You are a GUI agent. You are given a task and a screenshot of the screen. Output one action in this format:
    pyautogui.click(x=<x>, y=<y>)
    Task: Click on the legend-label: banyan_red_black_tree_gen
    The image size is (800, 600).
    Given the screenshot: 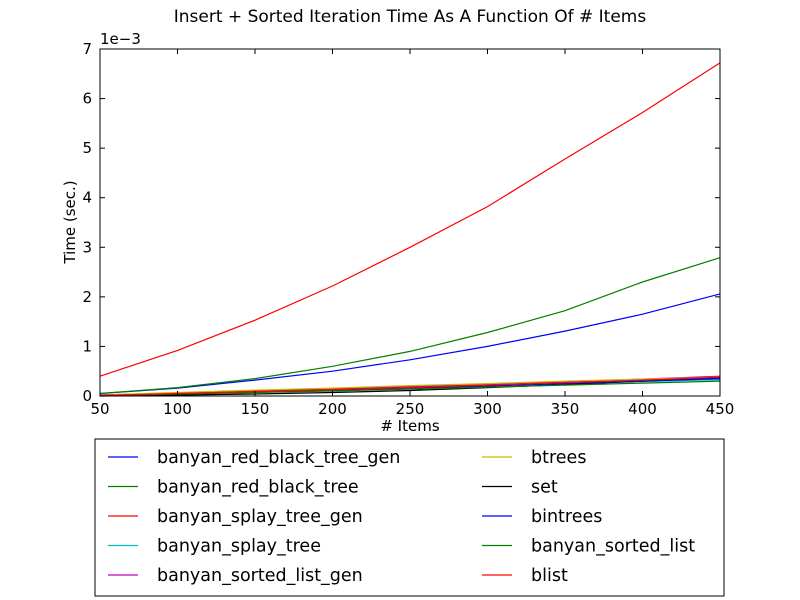 What is the action you would take?
    pyautogui.click(x=278, y=458)
    